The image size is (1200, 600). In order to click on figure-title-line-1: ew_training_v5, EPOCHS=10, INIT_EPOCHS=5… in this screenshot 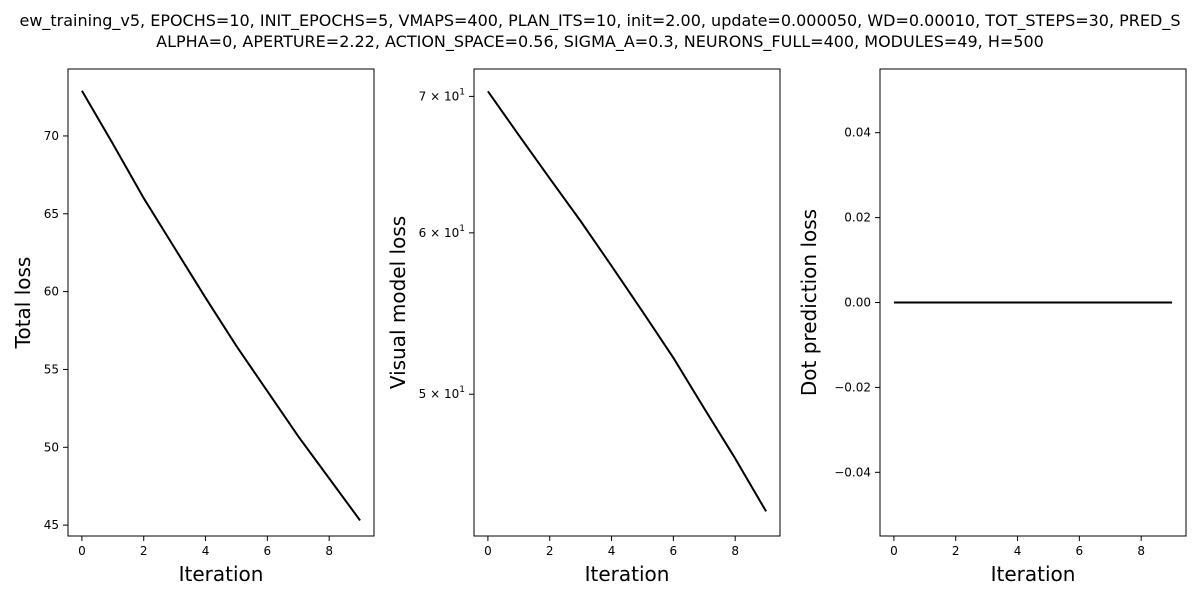, I will do `click(599, 21)`.